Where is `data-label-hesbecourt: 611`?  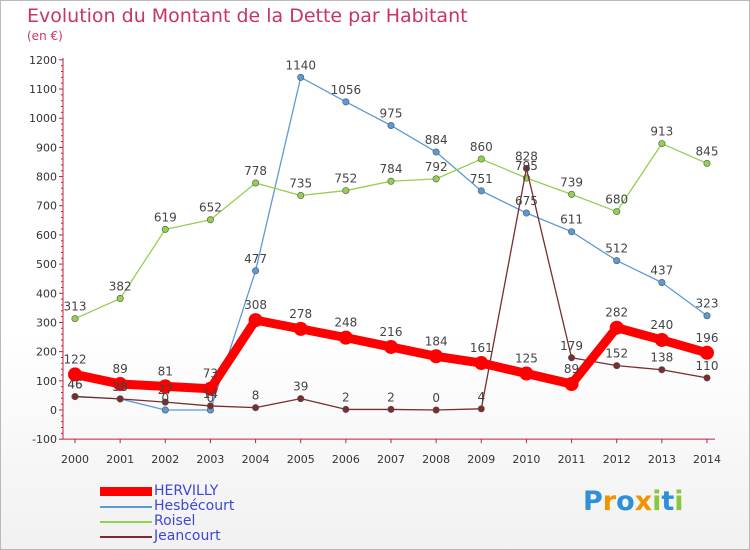
data-label-hesbecourt: 611 is located at coordinates (571, 220).